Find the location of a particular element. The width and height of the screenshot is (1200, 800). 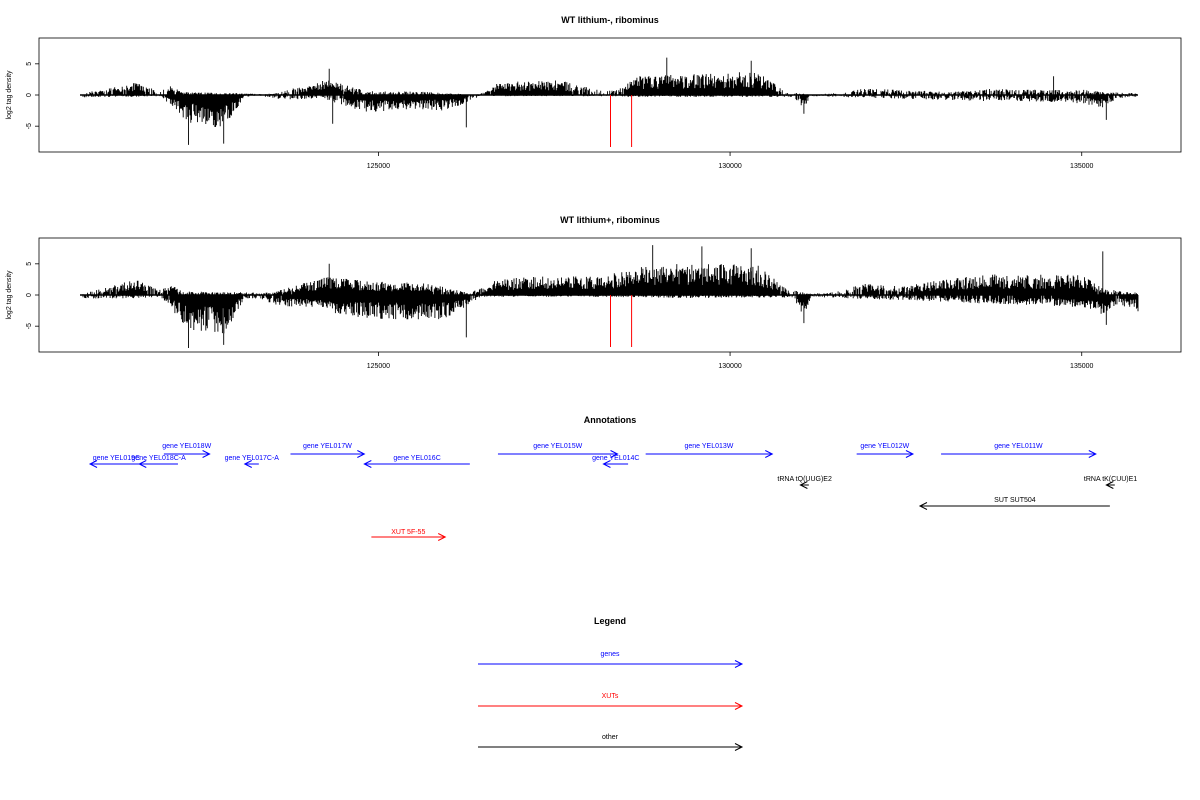

feature-sut-sut504: SUT SUT504 is located at coordinates (1014, 503).